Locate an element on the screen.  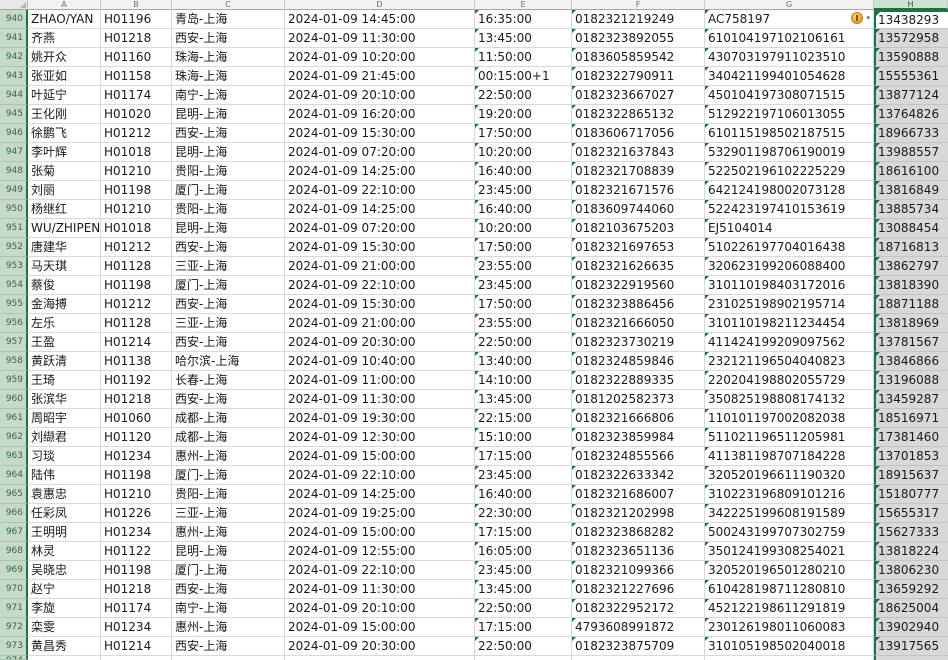
row-header: 950 is located at coordinates (14, 209).